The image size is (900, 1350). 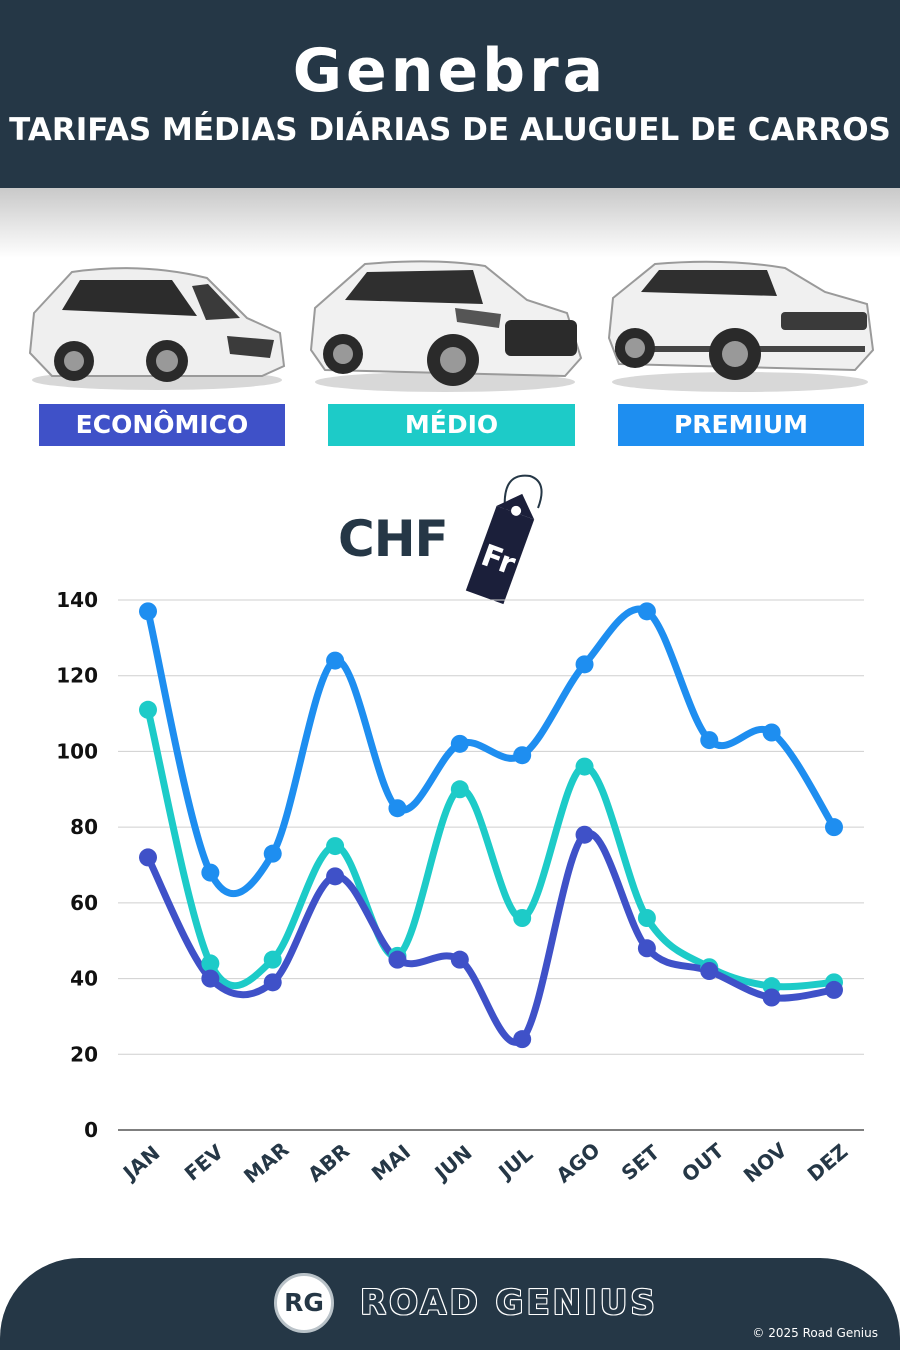 What do you see at coordinates (450, 223) in the screenshot?
I see `header-shadow` at bounding box center [450, 223].